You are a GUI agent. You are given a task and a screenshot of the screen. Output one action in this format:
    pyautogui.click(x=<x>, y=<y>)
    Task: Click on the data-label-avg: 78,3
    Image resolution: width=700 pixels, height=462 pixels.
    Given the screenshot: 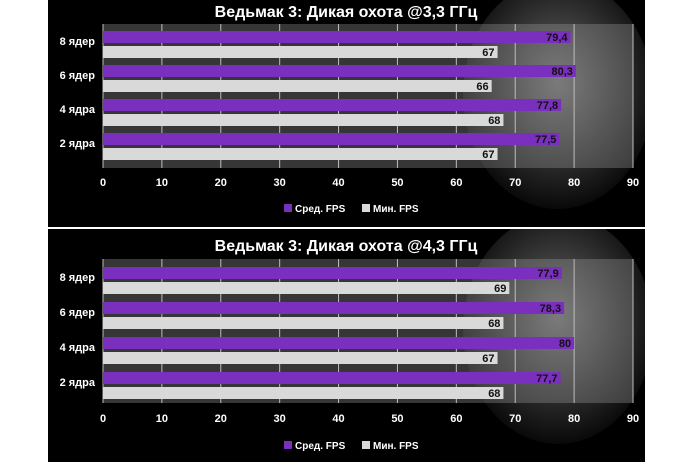 What is the action you would take?
    pyautogui.click(x=550, y=309)
    